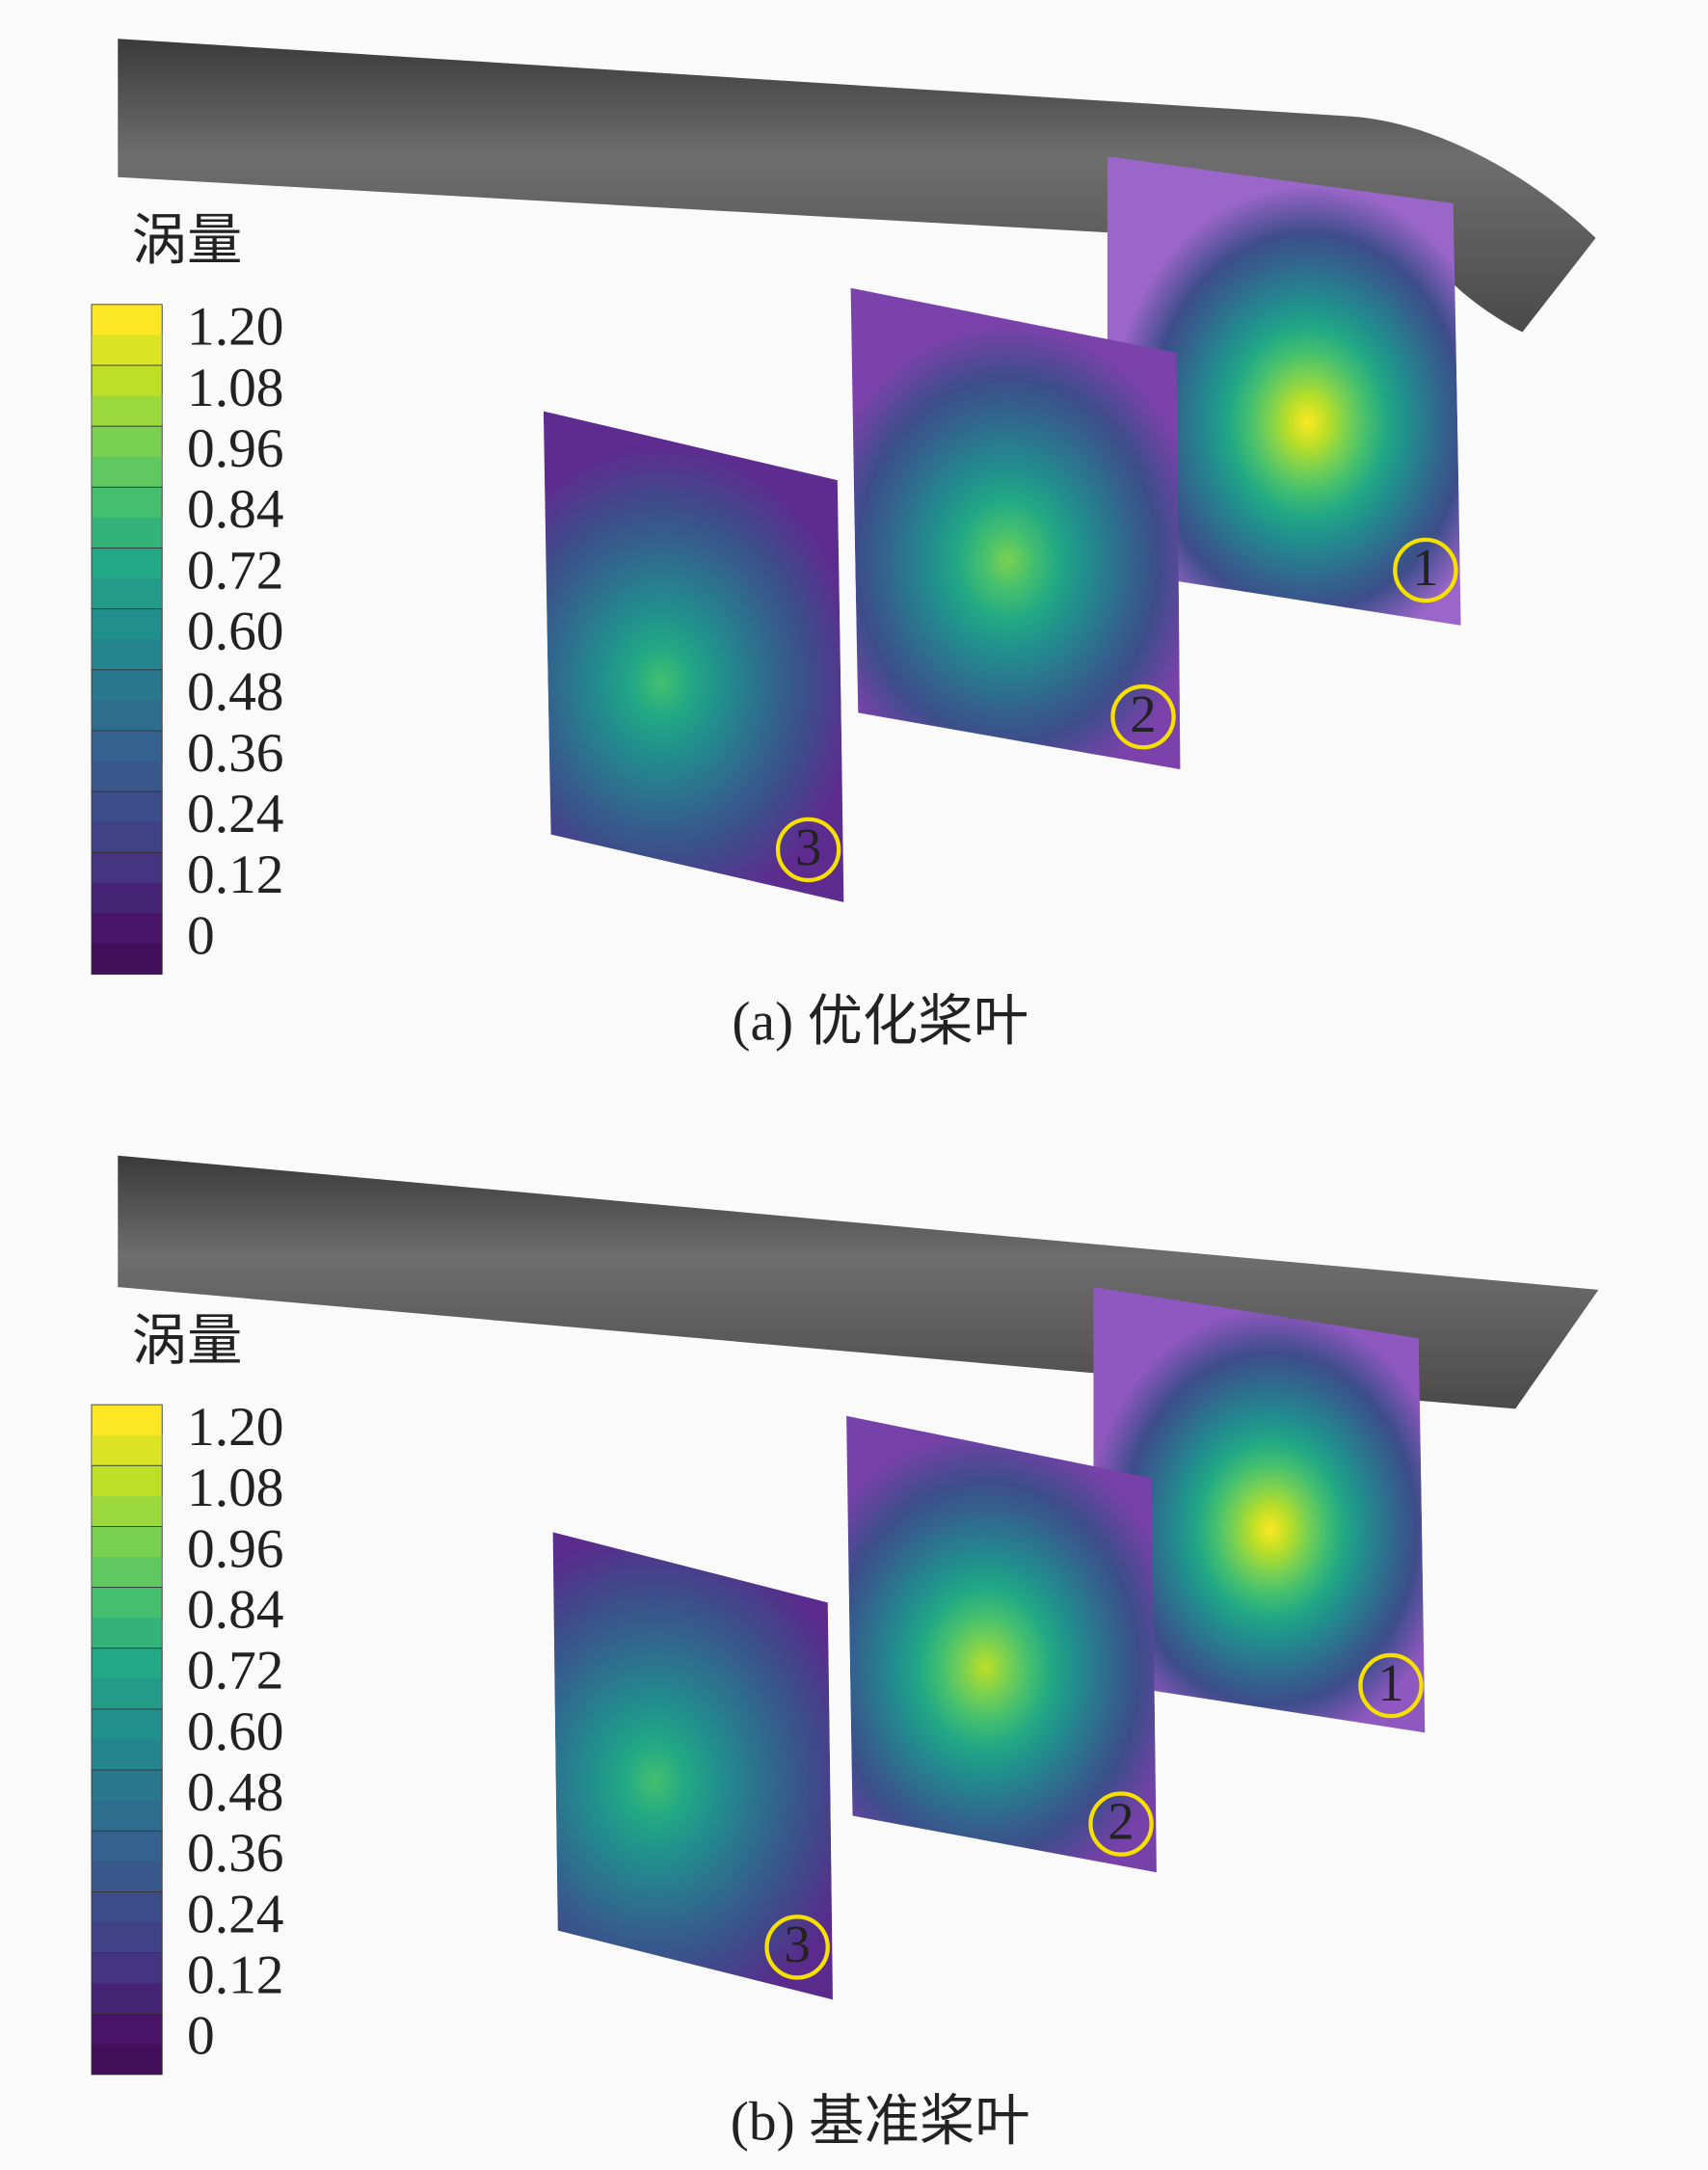  I want to click on blade, so click(857, 186).